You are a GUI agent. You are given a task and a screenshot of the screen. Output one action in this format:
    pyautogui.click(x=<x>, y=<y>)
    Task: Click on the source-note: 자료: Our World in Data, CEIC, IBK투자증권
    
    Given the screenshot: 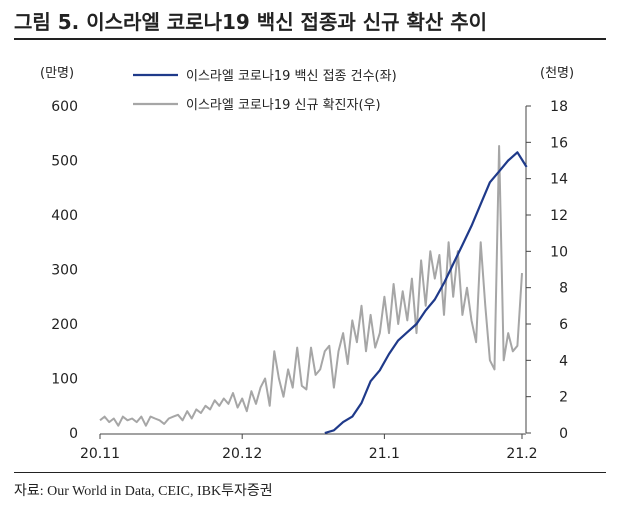 What is the action you would take?
    pyautogui.click(x=143, y=491)
    